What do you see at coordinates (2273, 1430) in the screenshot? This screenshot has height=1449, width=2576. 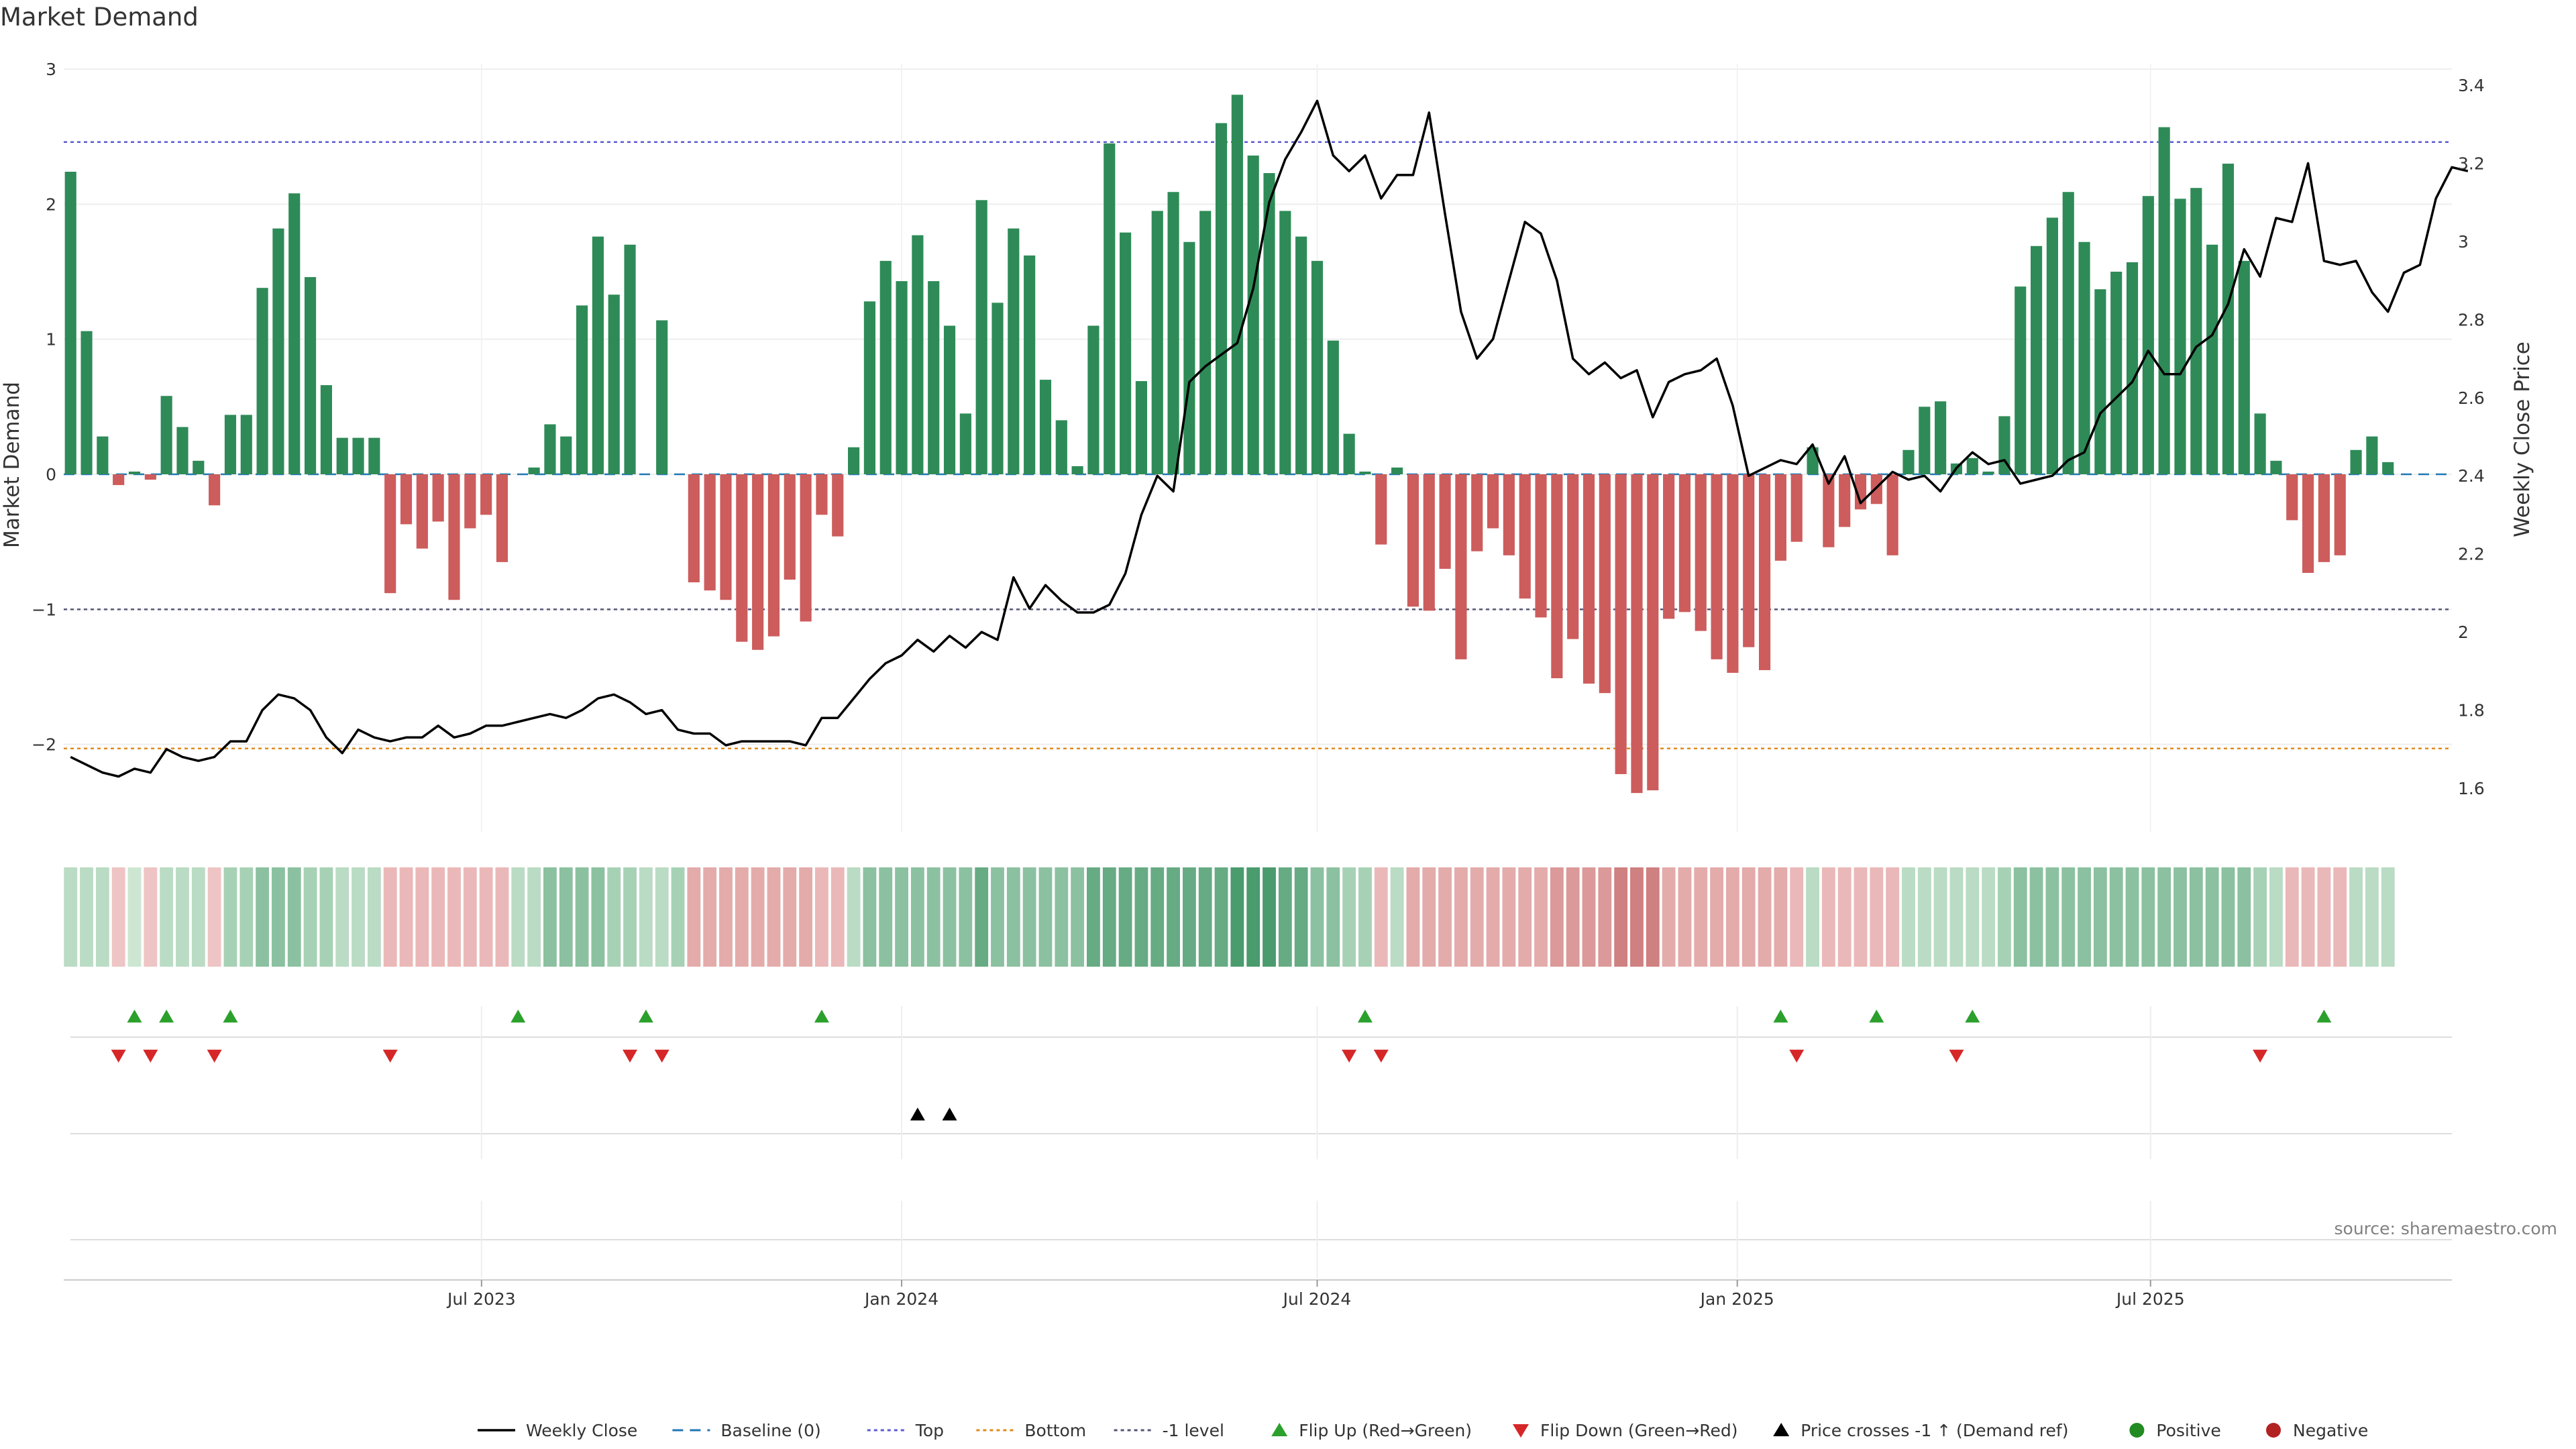 I see `legend-swatch` at bounding box center [2273, 1430].